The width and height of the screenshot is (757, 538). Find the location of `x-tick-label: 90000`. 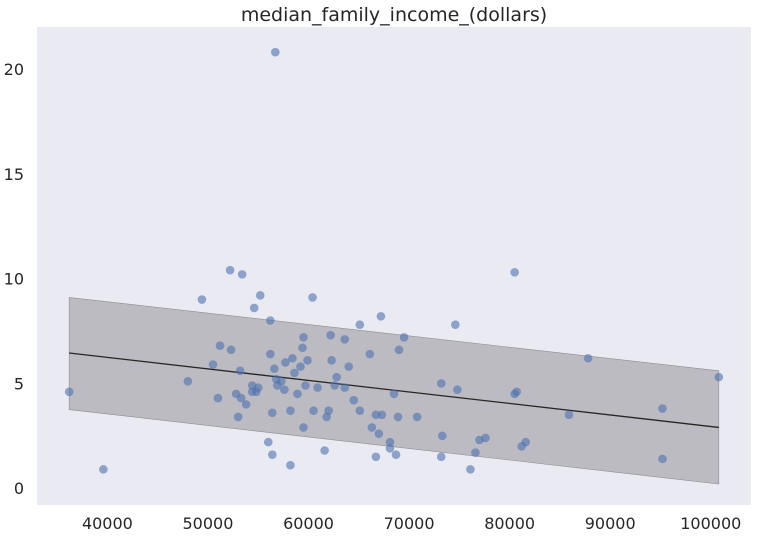

x-tick-label: 90000 is located at coordinates (610, 523).